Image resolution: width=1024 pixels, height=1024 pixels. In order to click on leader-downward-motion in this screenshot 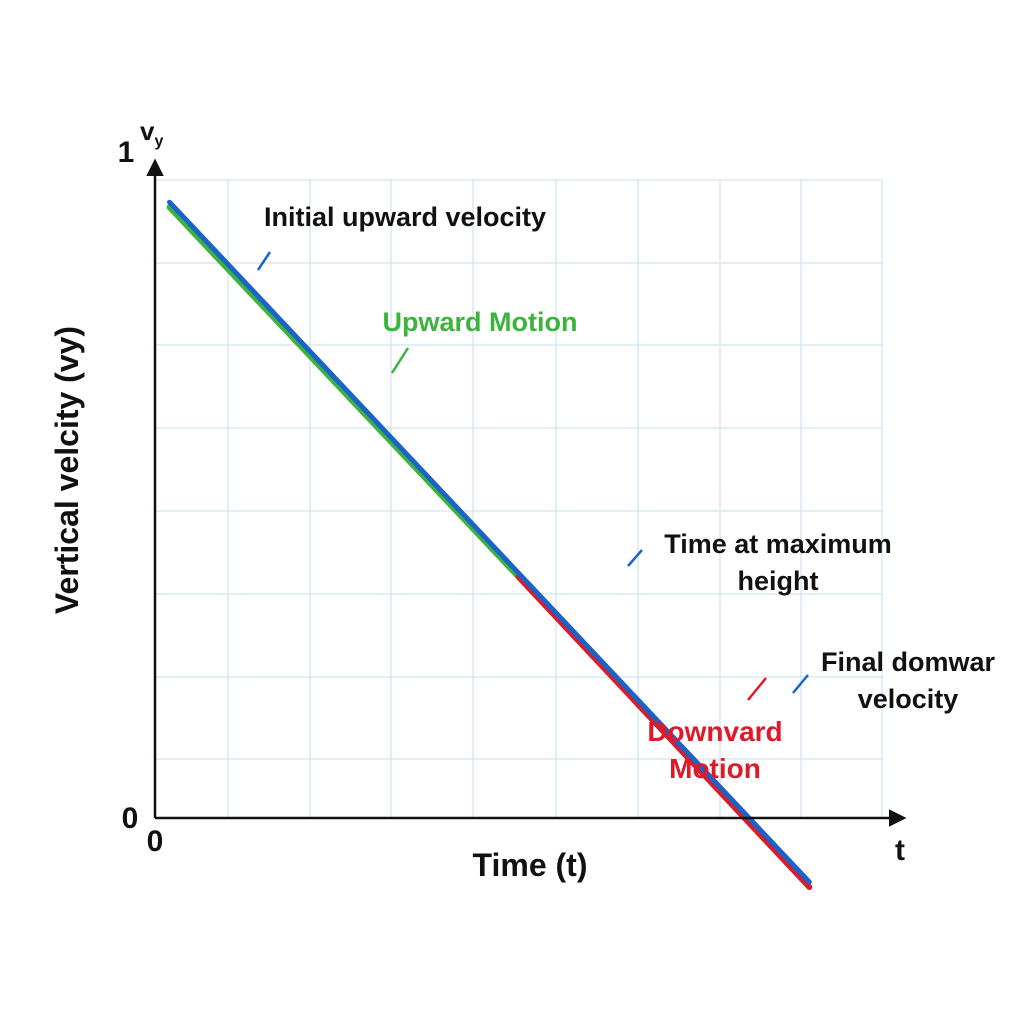, I will do `click(757, 689)`.